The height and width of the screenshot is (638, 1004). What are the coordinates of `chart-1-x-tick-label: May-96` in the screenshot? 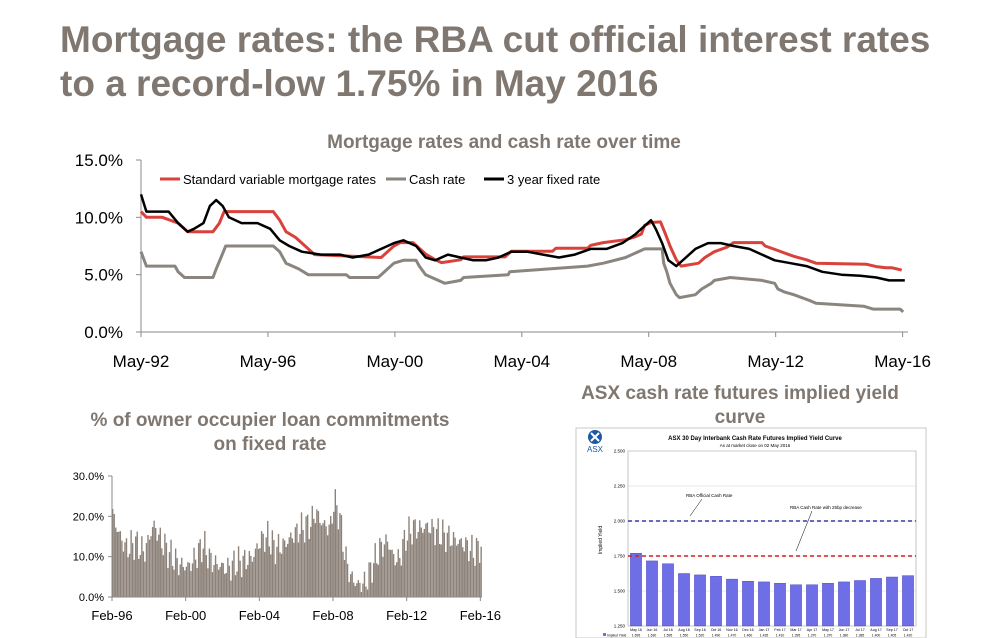 It's located at (268, 361).